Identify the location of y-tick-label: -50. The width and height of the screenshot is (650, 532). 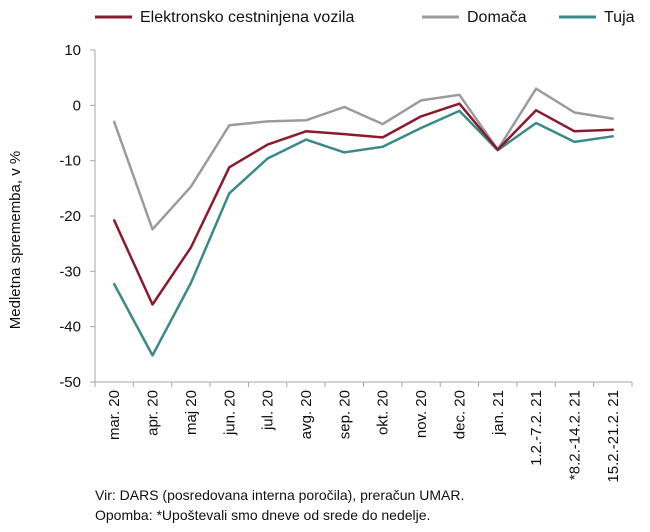
(70, 382).